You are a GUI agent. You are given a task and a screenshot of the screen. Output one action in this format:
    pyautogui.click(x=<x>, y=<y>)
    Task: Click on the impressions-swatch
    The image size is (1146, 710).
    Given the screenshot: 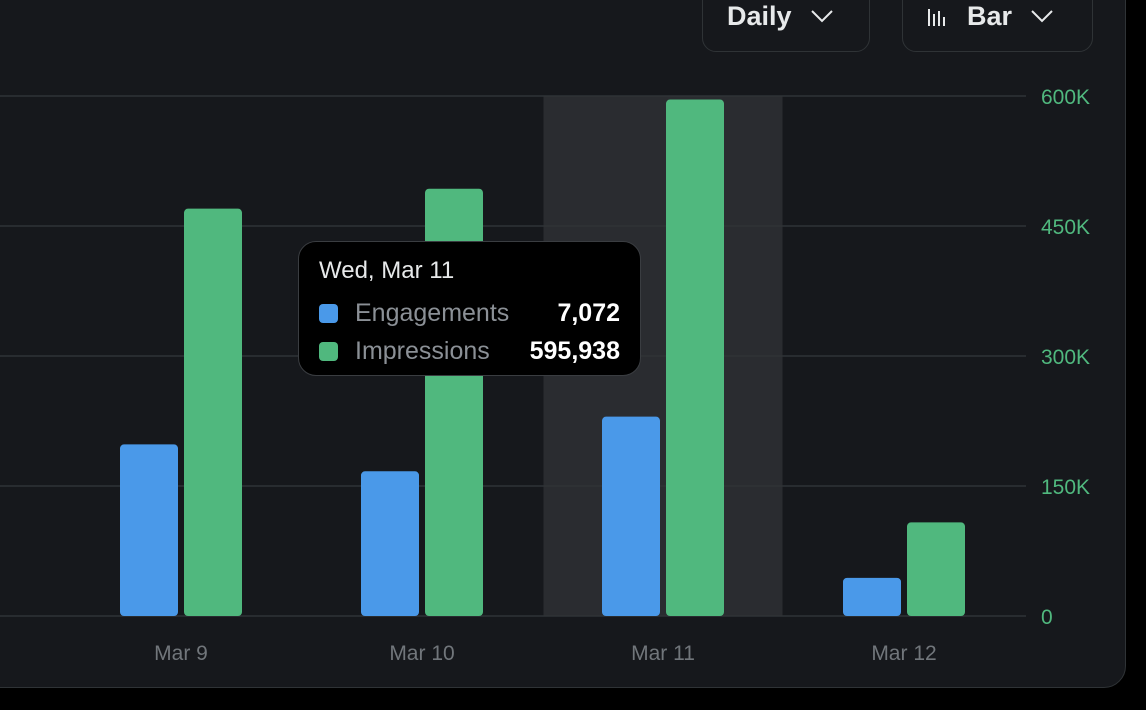 What is the action you would take?
    pyautogui.click(x=328, y=351)
    